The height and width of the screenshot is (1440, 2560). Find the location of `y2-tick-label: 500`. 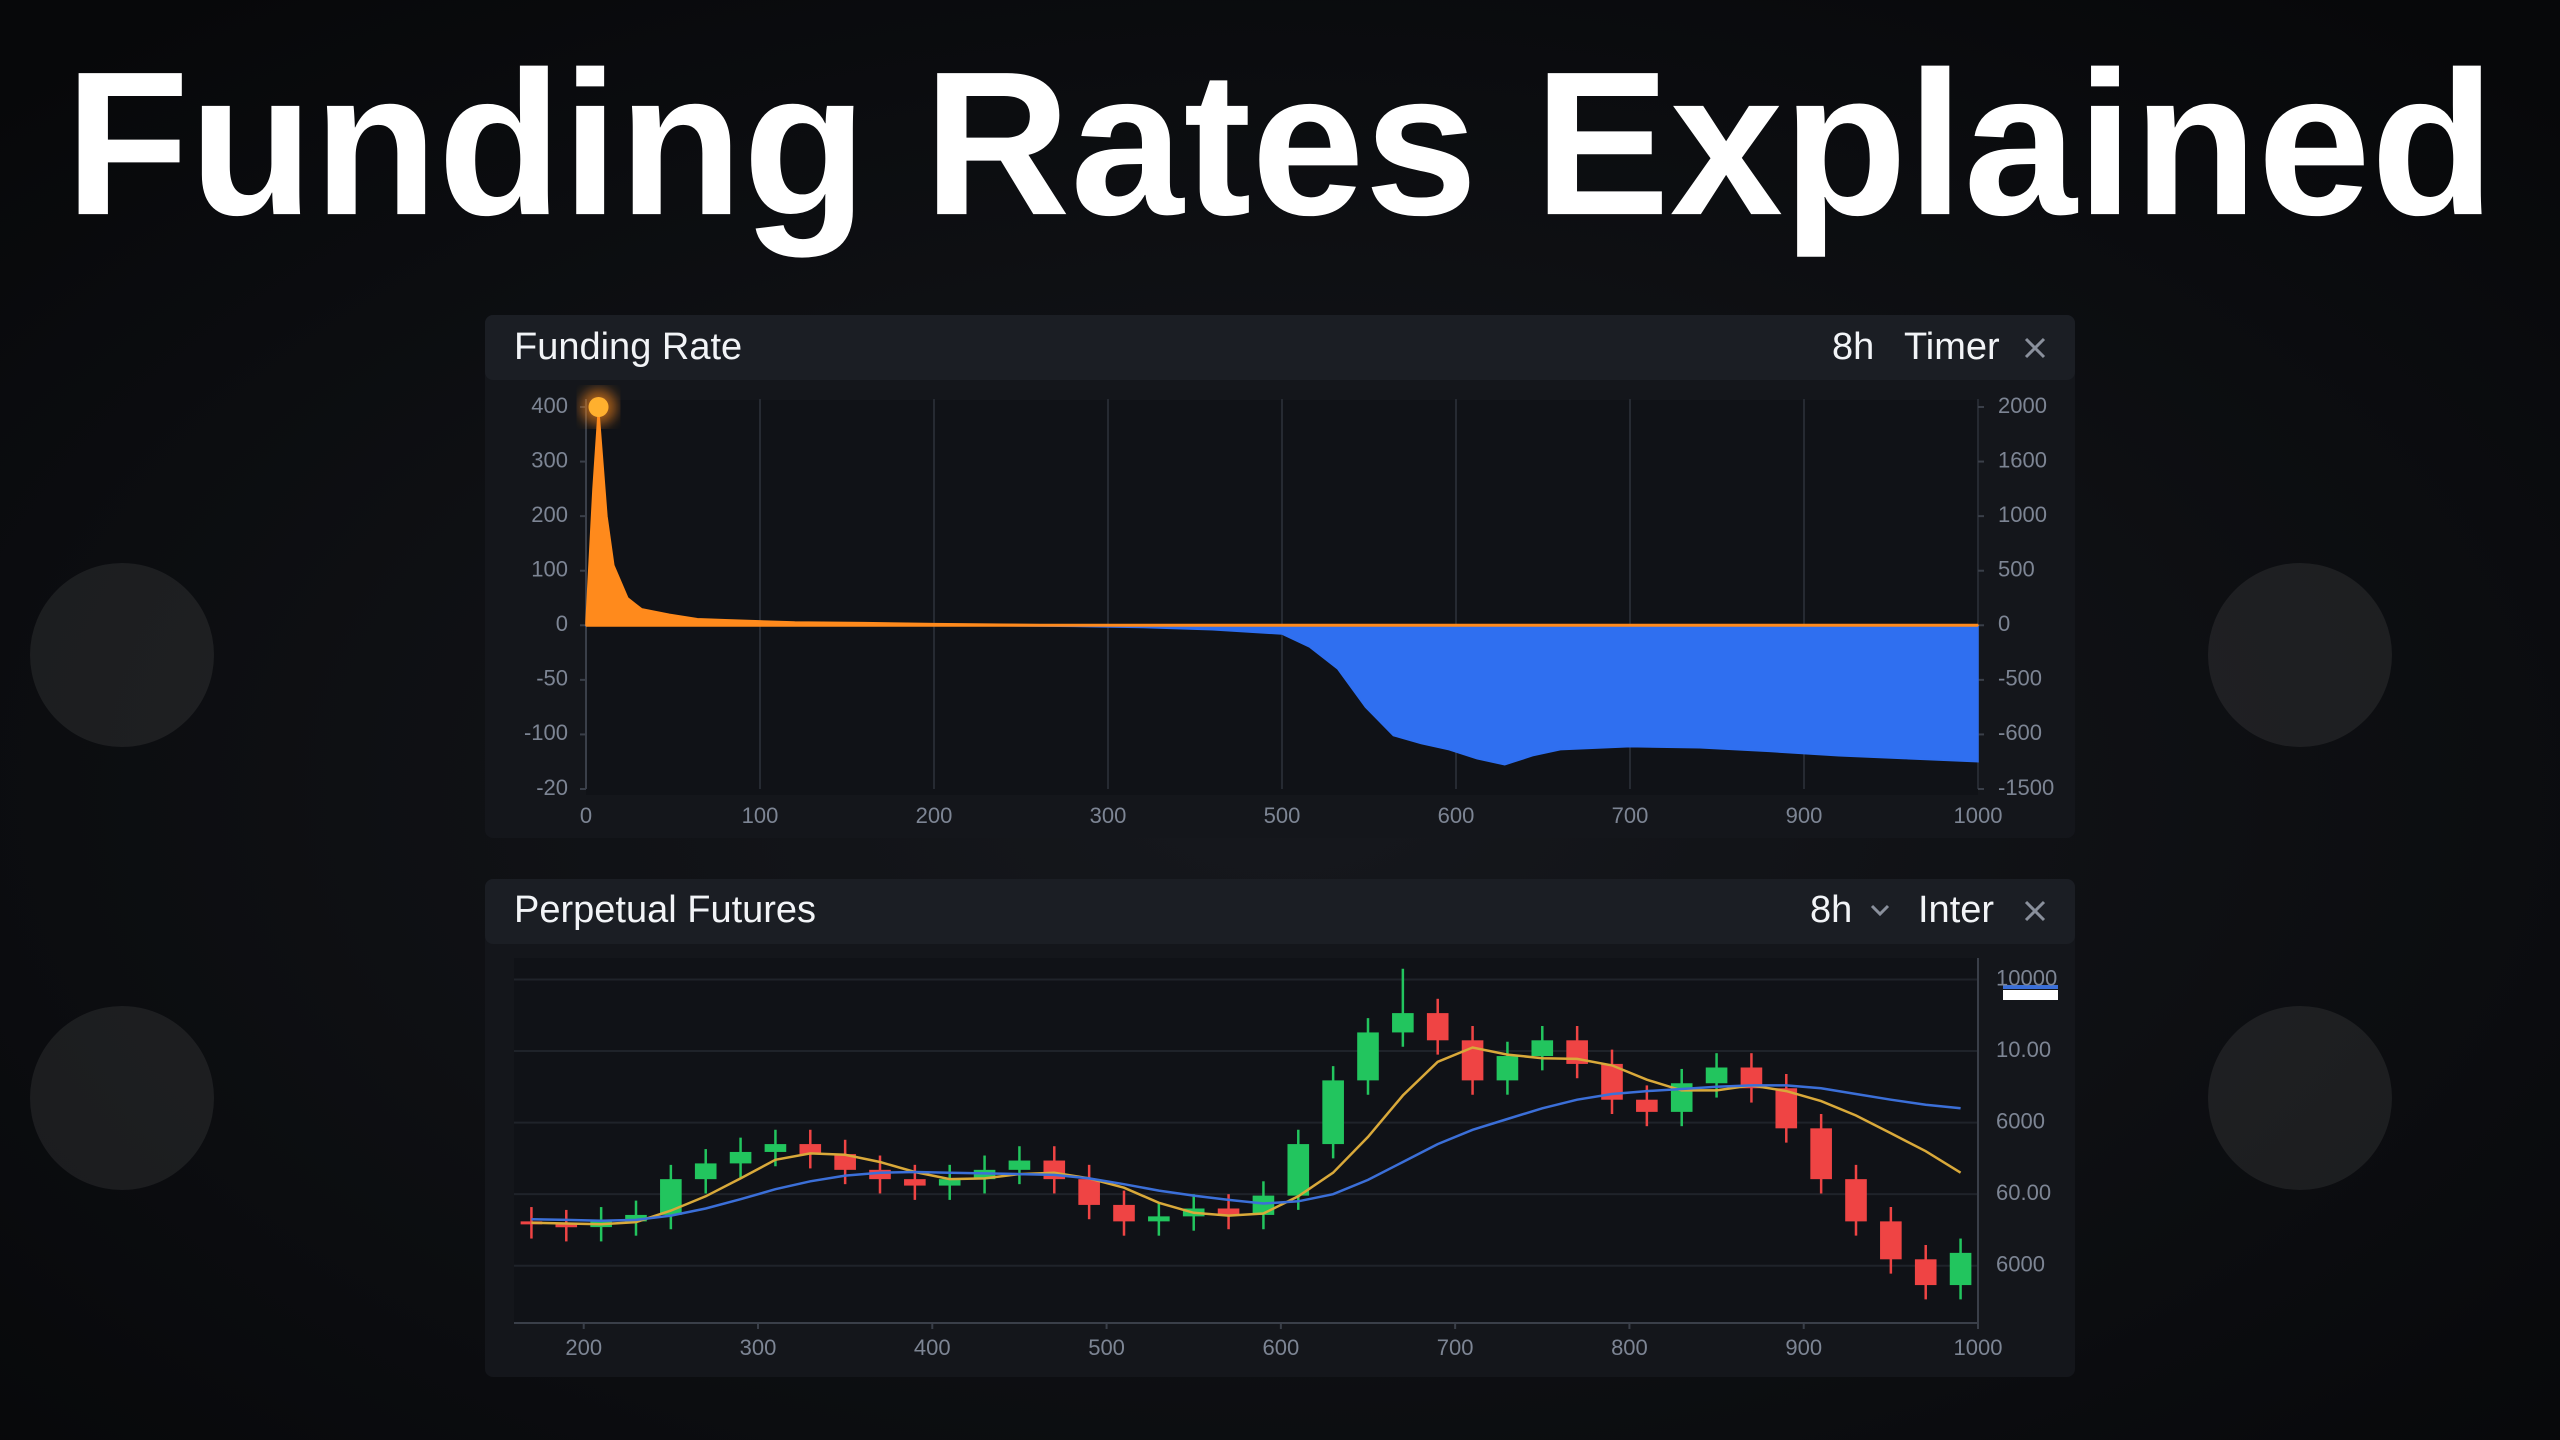

y2-tick-label: 500 is located at coordinates (2016, 569).